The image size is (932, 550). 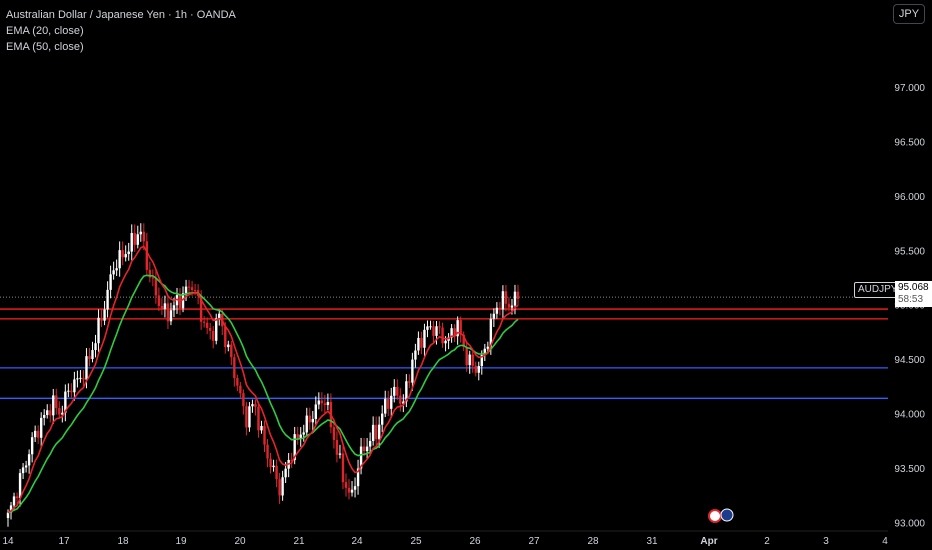 What do you see at coordinates (767, 541) in the screenshot?
I see `x-tick-label: 2` at bounding box center [767, 541].